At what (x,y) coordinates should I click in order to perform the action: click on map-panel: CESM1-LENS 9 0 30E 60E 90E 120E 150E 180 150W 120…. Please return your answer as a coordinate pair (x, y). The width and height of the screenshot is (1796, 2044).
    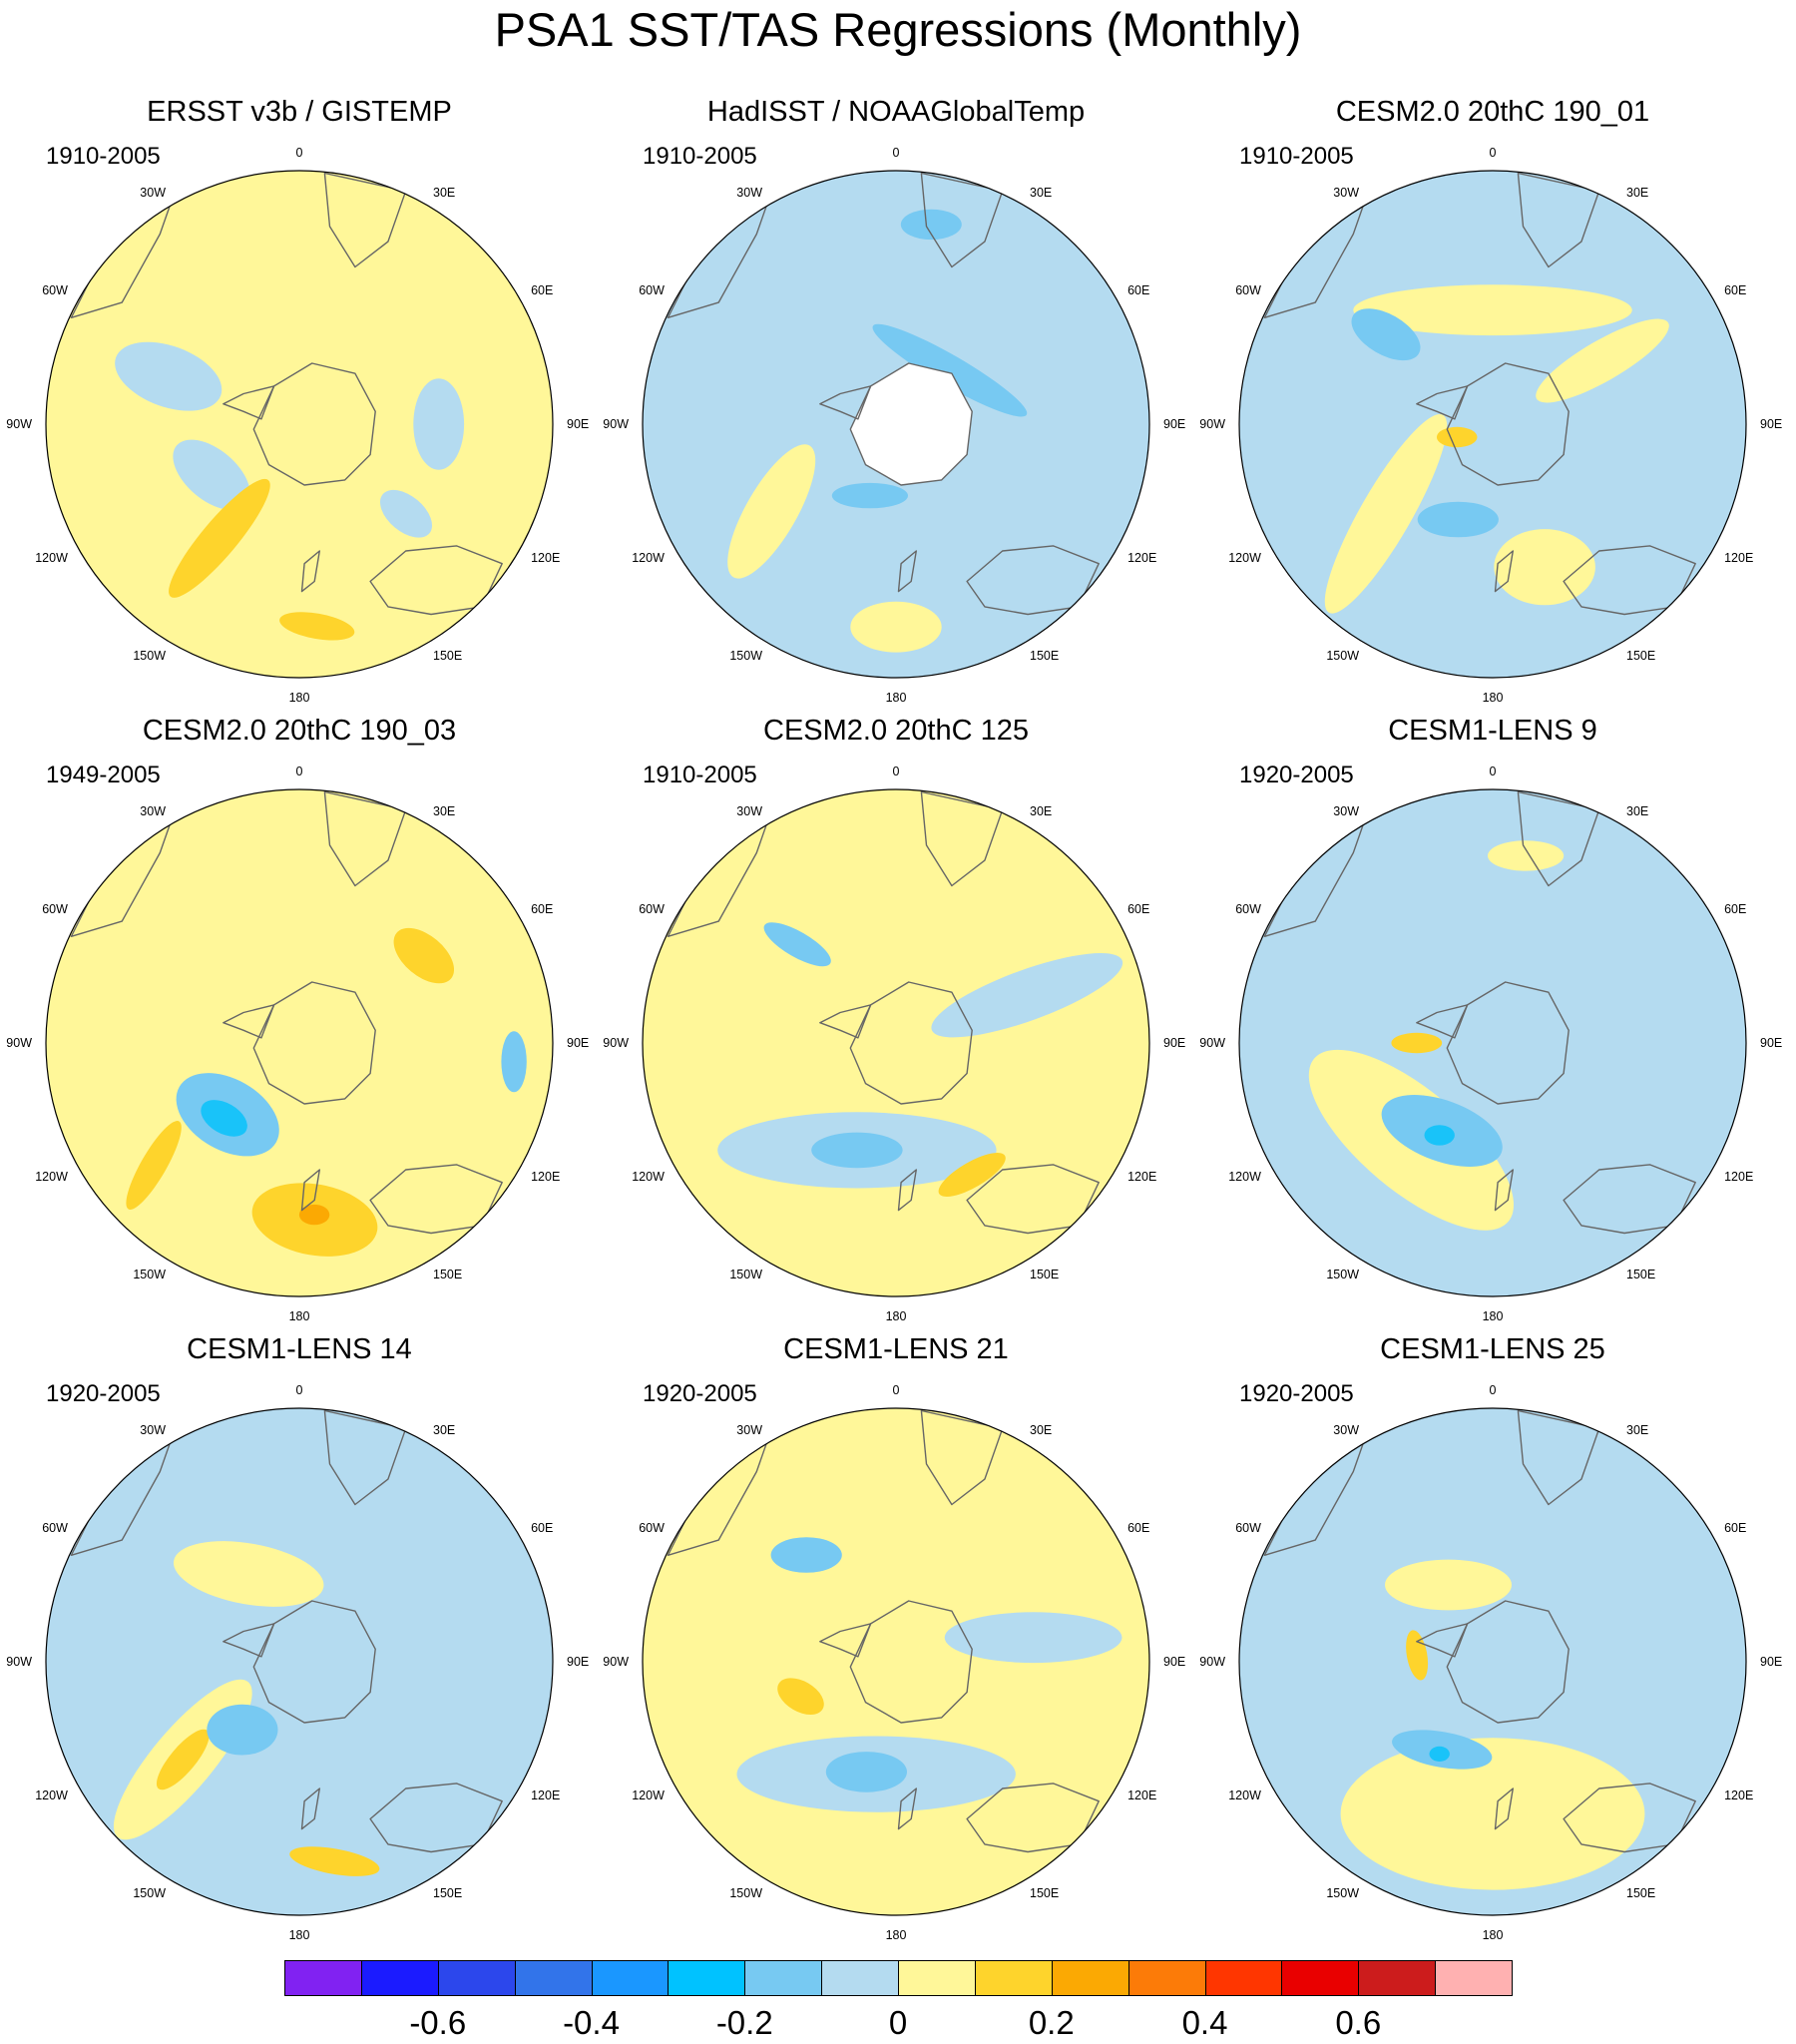
    Looking at the image, I should click on (1492, 1023).